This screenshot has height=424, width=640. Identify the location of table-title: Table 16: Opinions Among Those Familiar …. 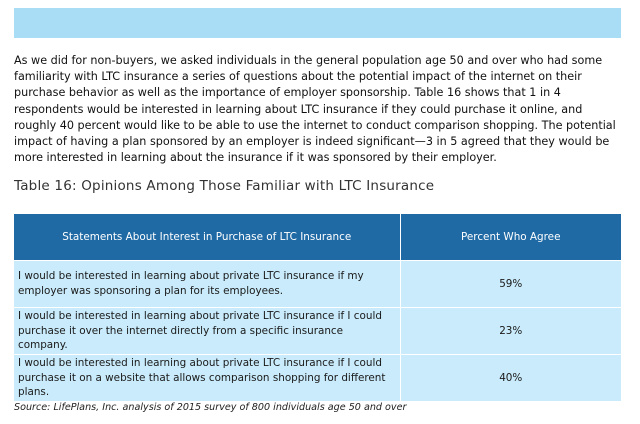
(224, 186).